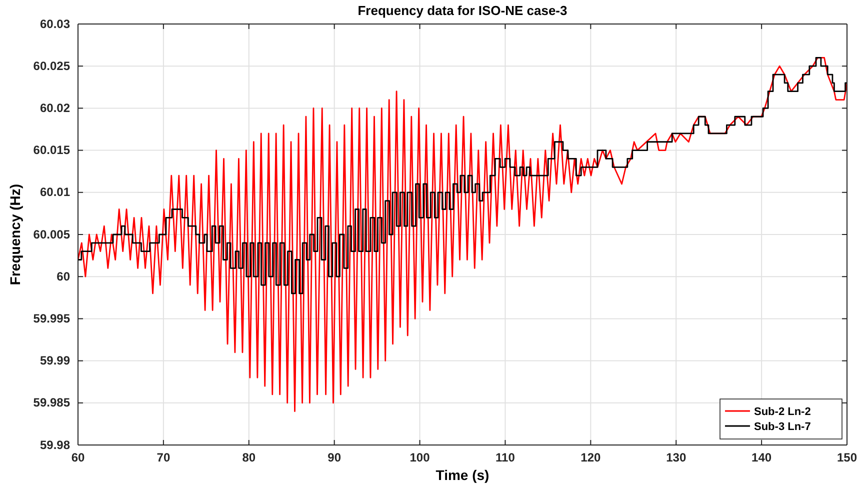  Describe the element at coordinates (335, 457) in the screenshot. I see `x-tick-label: 90` at that location.